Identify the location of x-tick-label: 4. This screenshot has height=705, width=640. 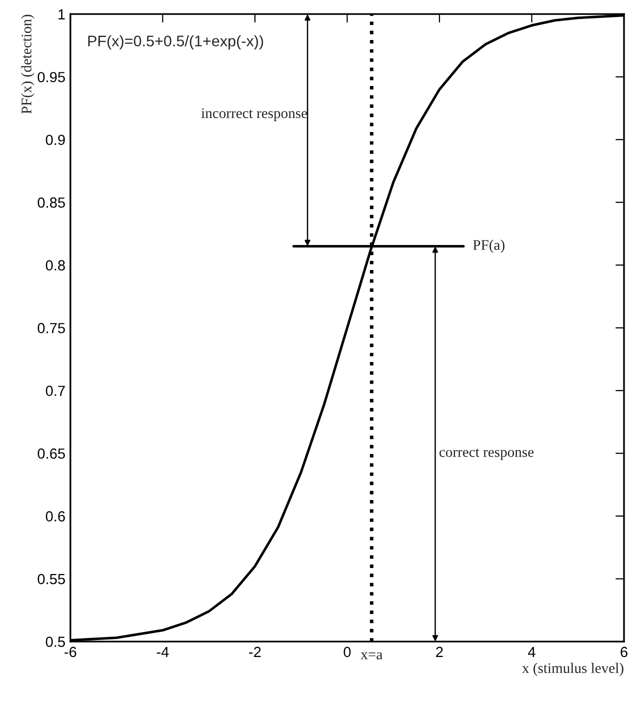
(532, 651).